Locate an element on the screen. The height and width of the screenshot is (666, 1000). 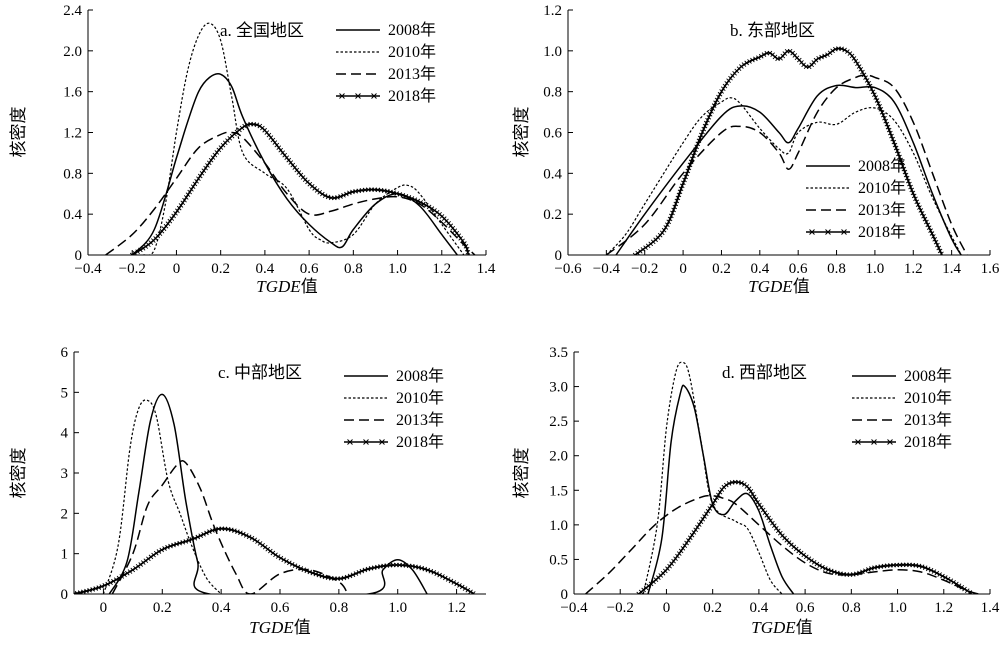
x-tick-label: −0.4 is located at coordinates (88, 269).